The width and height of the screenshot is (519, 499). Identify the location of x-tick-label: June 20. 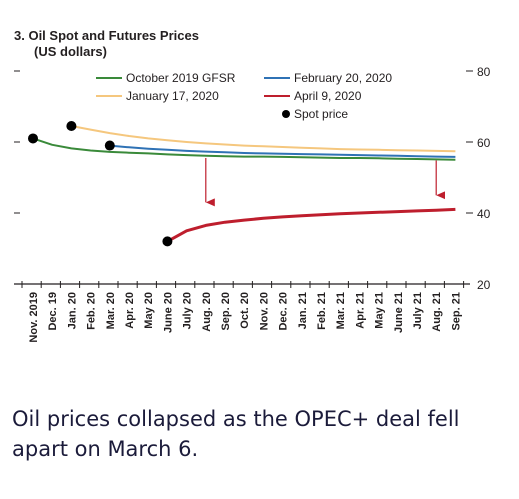
(168, 312).